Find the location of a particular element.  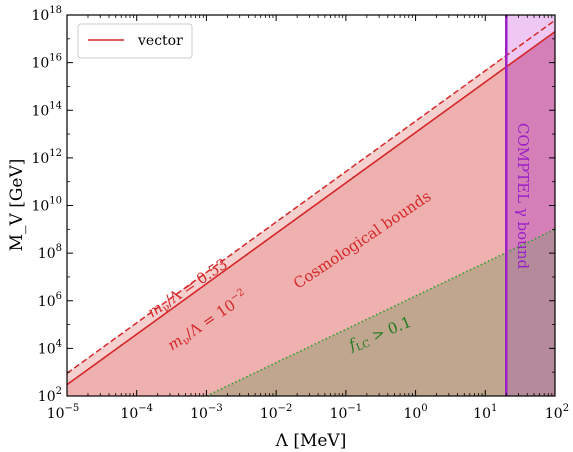

legend-box is located at coordinates (135, 41).